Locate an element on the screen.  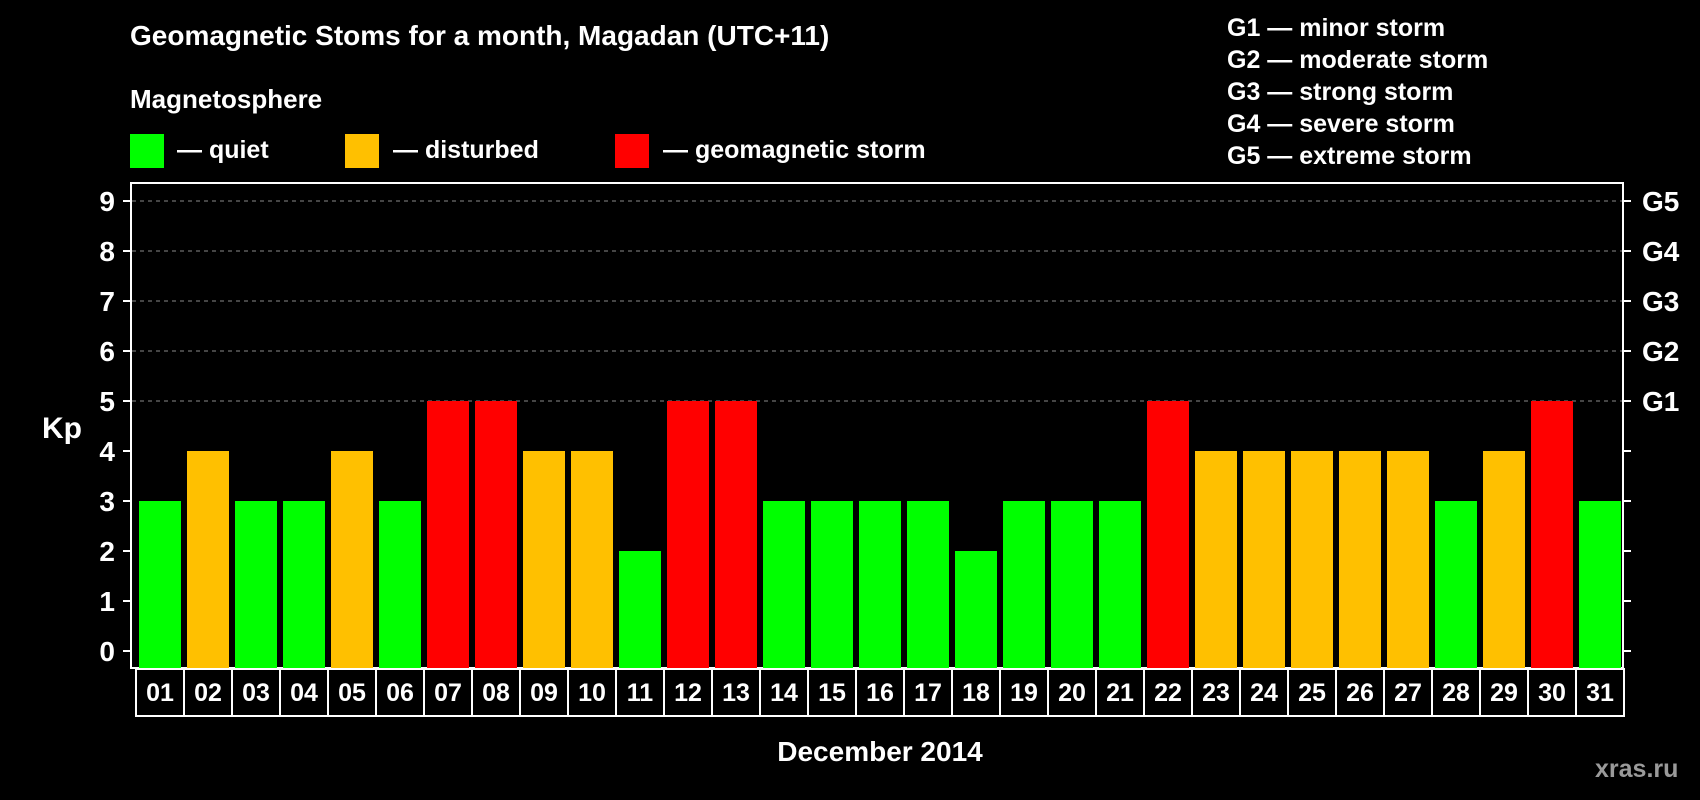
g4-legend-item: G4 — severe storm is located at coordinates (1341, 124).